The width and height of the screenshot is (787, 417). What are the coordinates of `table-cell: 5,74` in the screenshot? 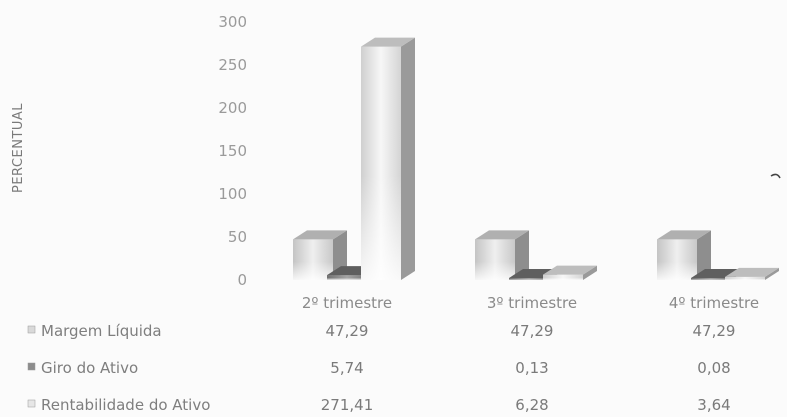 It's located at (346, 368).